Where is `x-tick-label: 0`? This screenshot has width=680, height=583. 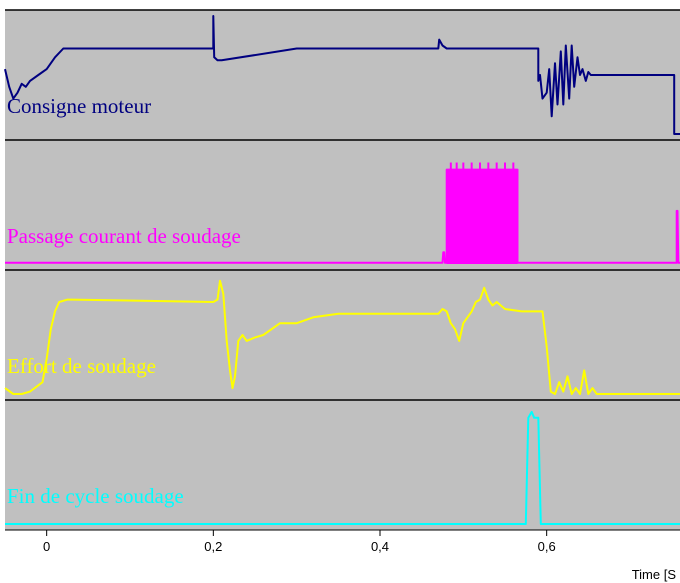
x-tick-label: 0 is located at coordinates (46, 546).